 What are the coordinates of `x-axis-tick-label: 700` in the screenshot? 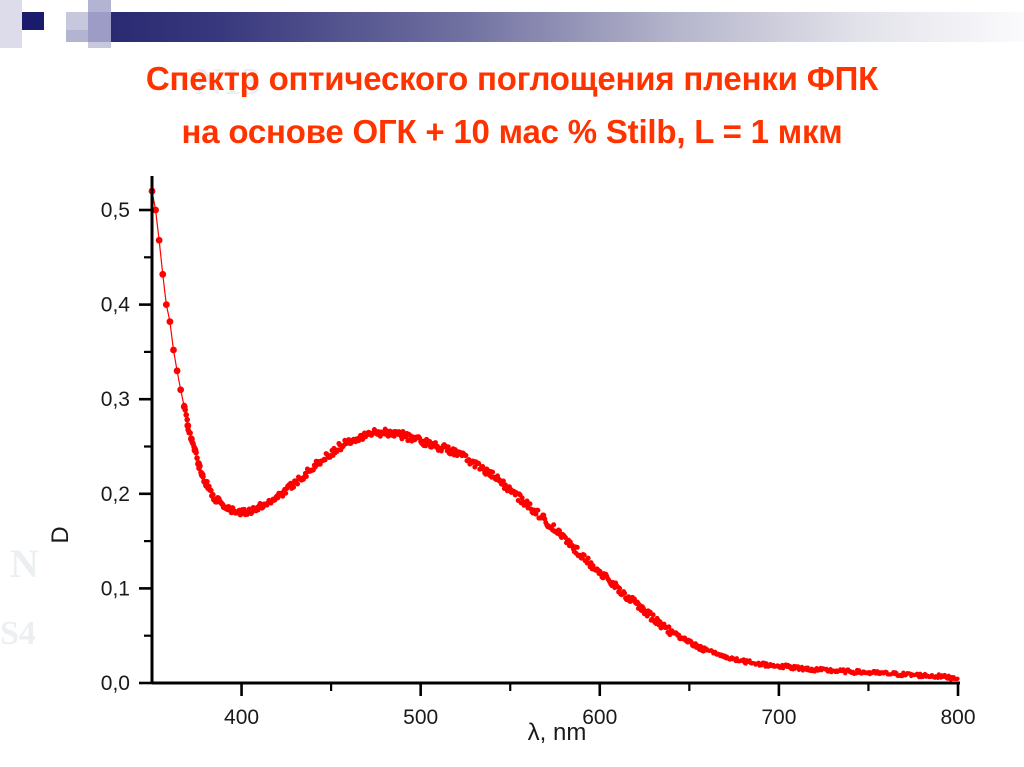 It's located at (778, 717).